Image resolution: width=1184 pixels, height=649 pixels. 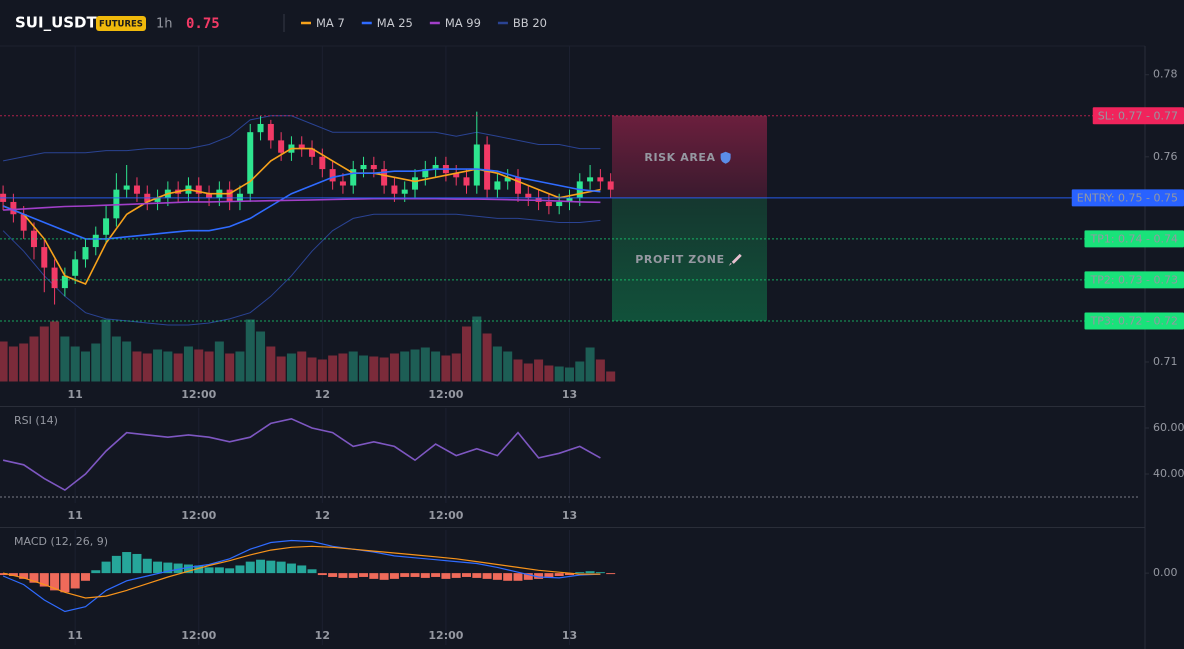 I want to click on pane-title: MACD (12, 26, 9), so click(x=61, y=541).